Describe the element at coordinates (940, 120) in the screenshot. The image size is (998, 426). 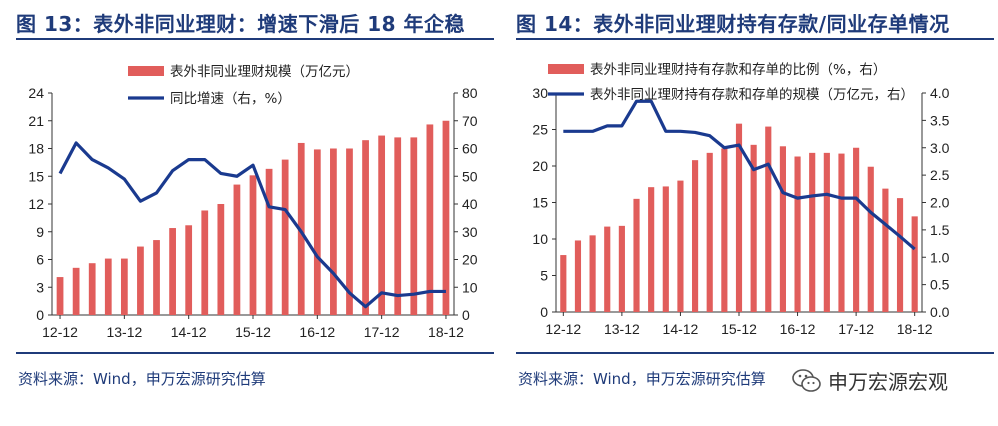
I see `right-tick-label: 3.5` at that location.